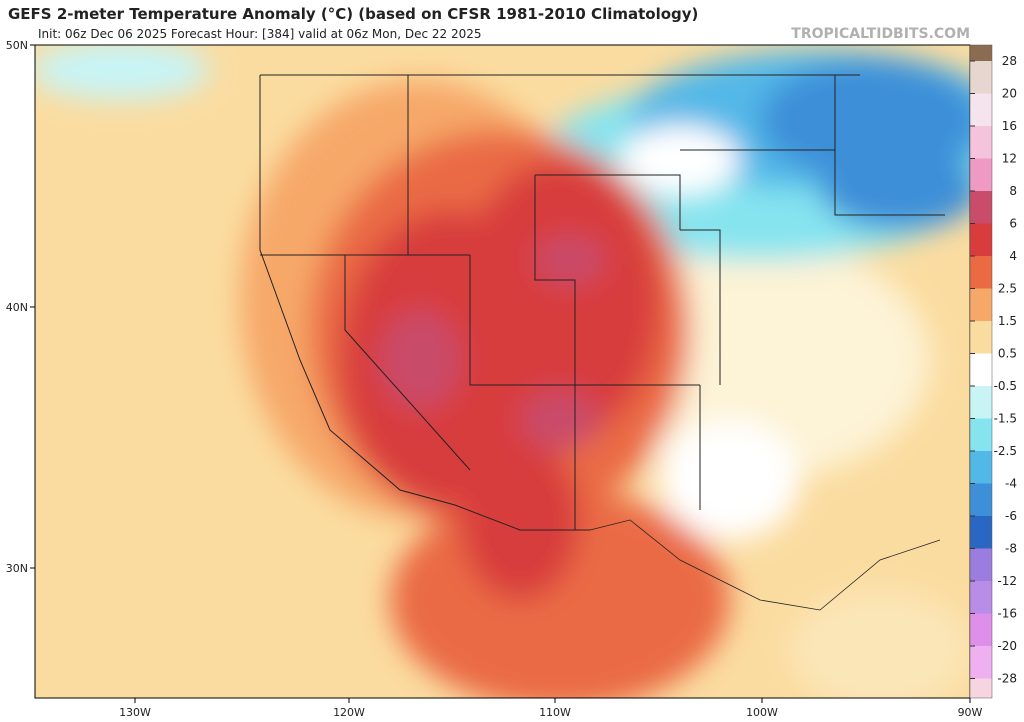 The height and width of the screenshot is (722, 1024). I want to click on lat-label: 30N, so click(17, 568).